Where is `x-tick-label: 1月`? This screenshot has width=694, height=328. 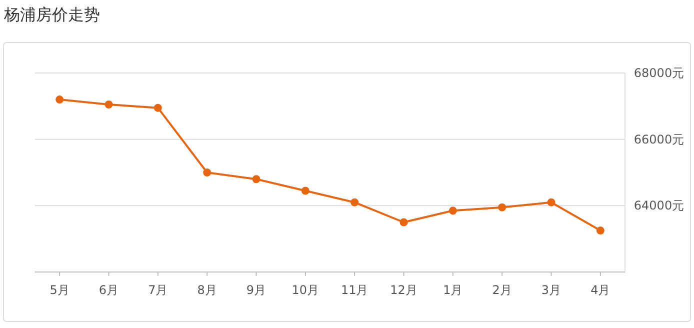
x-tick-label: 1月 is located at coordinates (453, 290).